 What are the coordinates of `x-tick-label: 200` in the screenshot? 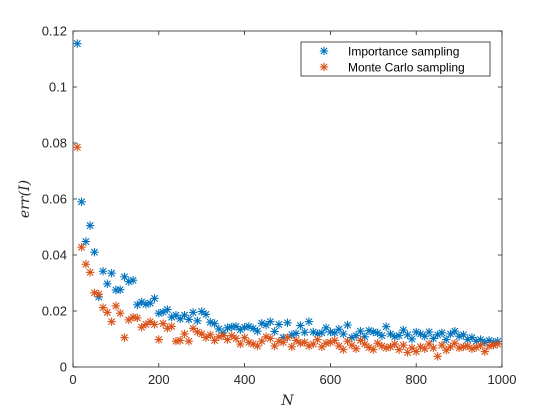 It's located at (159, 379).